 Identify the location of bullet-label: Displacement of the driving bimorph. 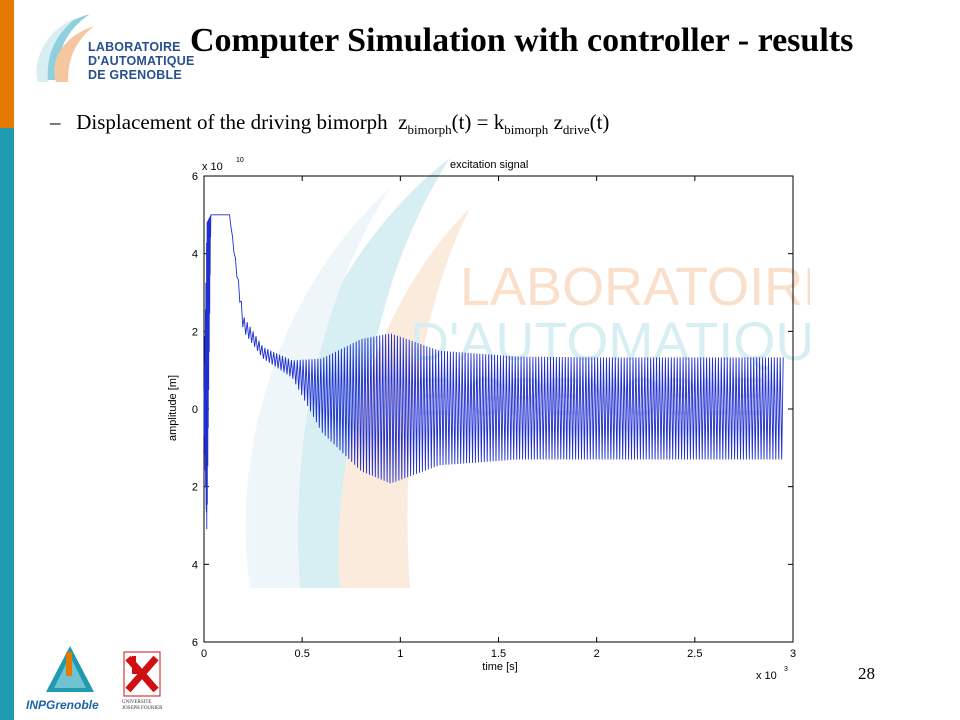
(232, 122).